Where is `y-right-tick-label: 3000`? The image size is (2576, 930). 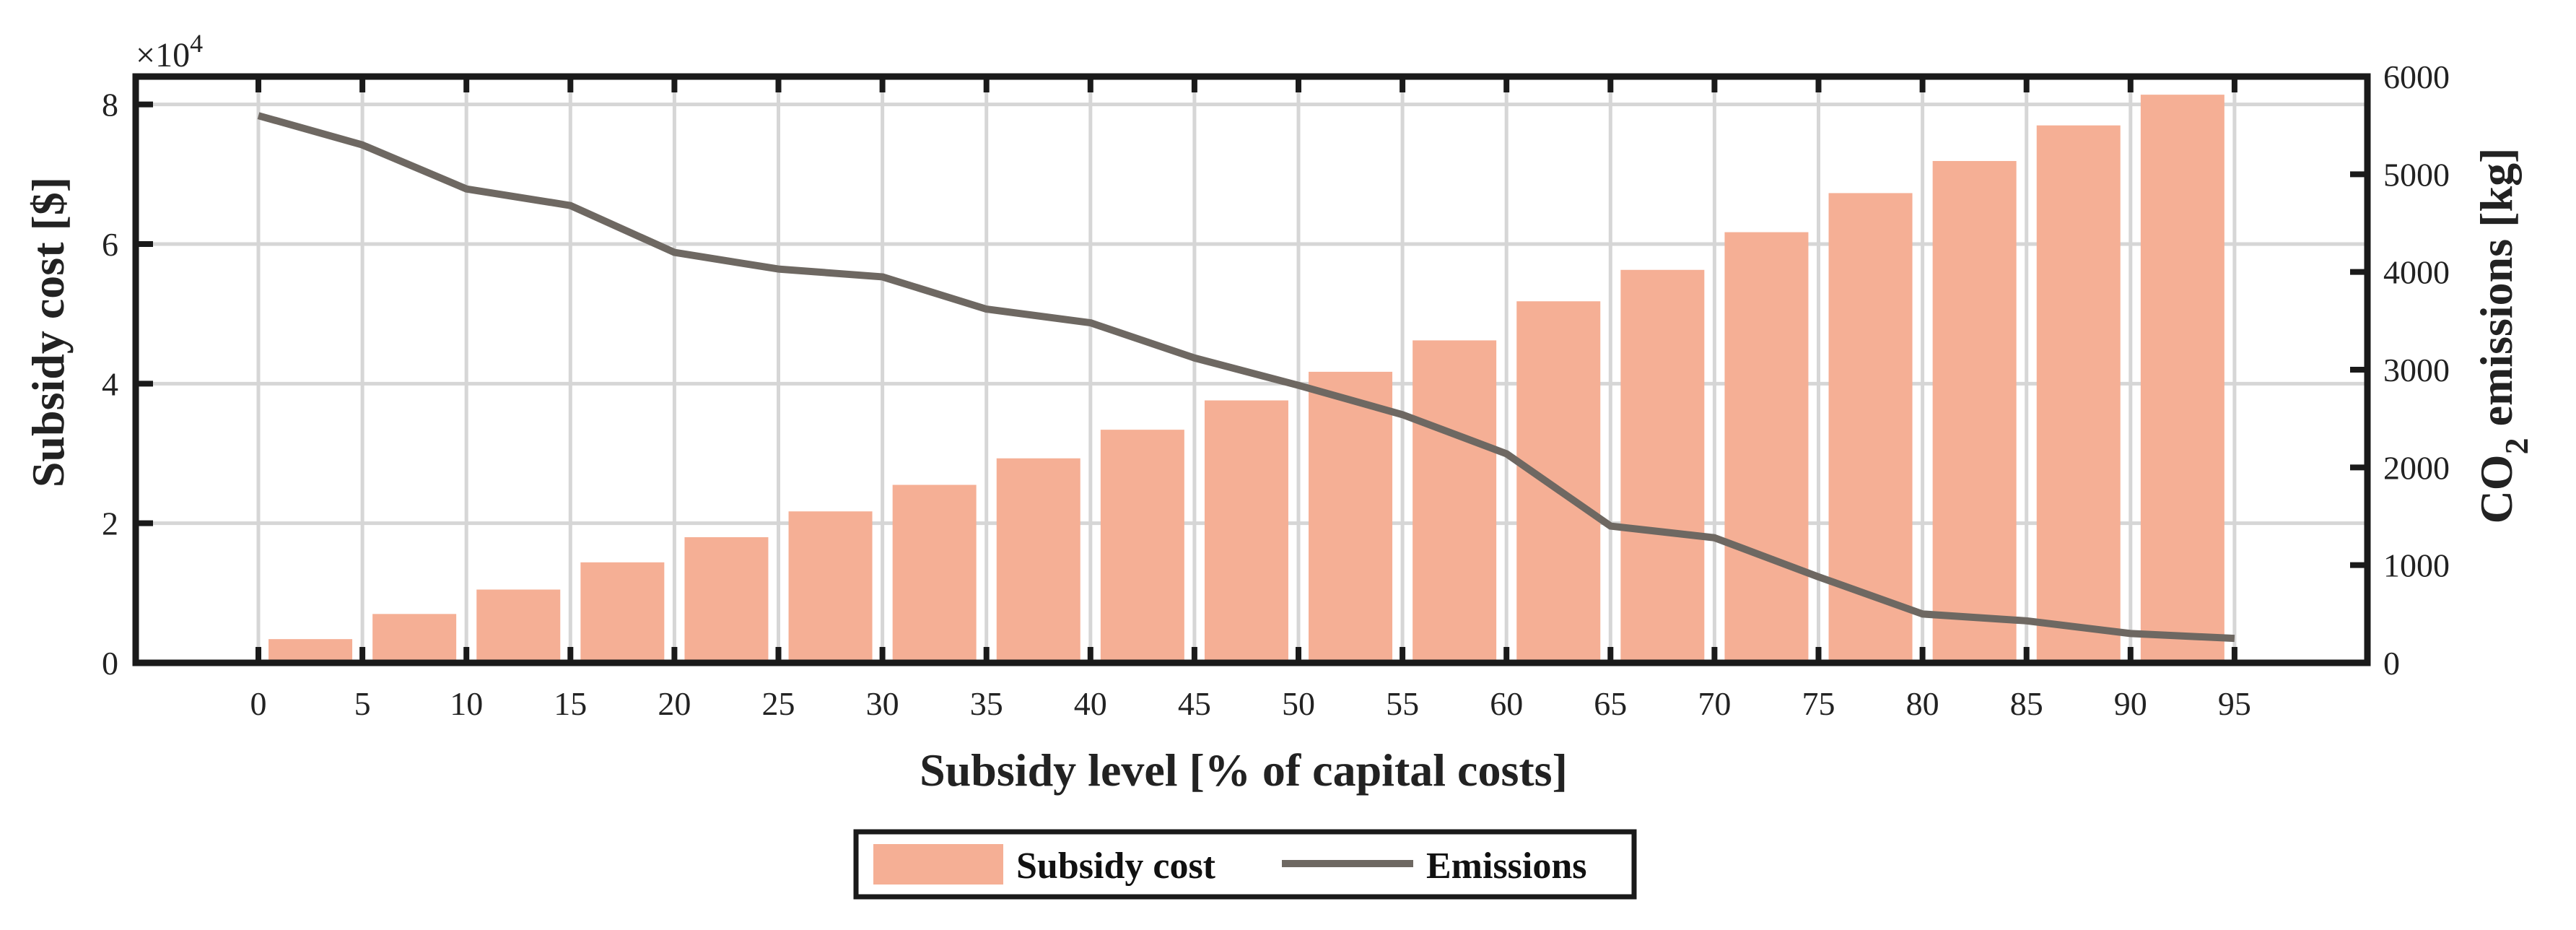
y-right-tick-label: 3000 is located at coordinates (2416, 370).